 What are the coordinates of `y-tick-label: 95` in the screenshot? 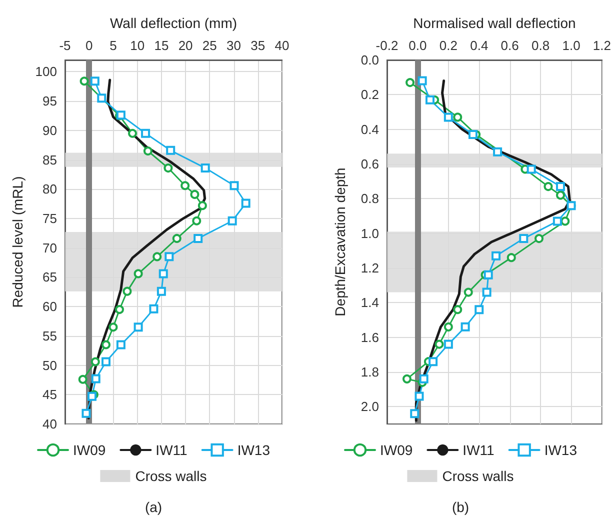 It's located at (49, 101).